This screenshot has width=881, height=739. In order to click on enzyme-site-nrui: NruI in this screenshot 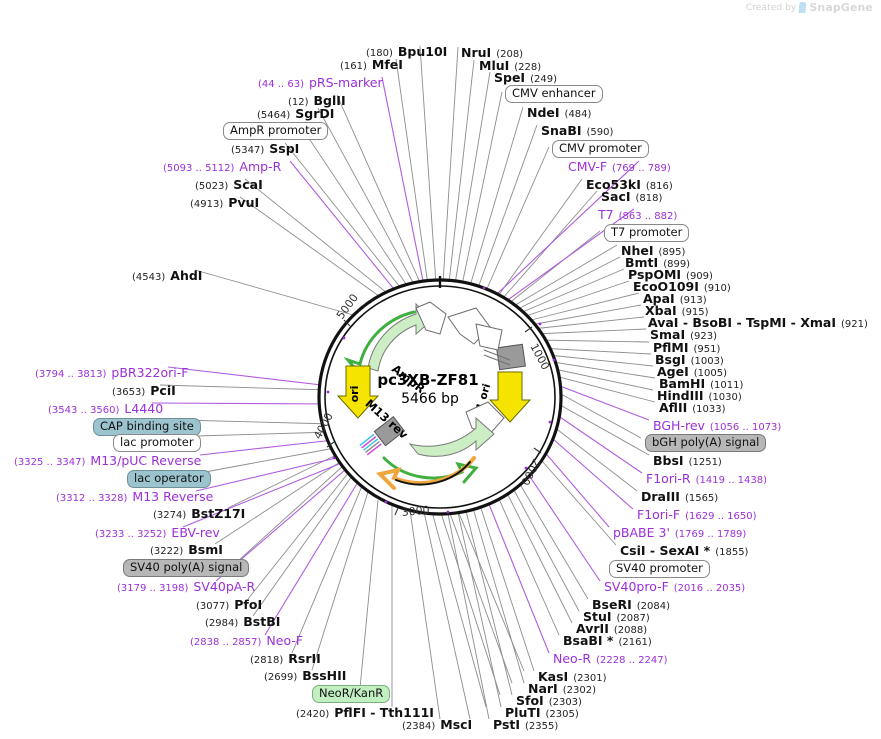, I will do `click(476, 52)`.